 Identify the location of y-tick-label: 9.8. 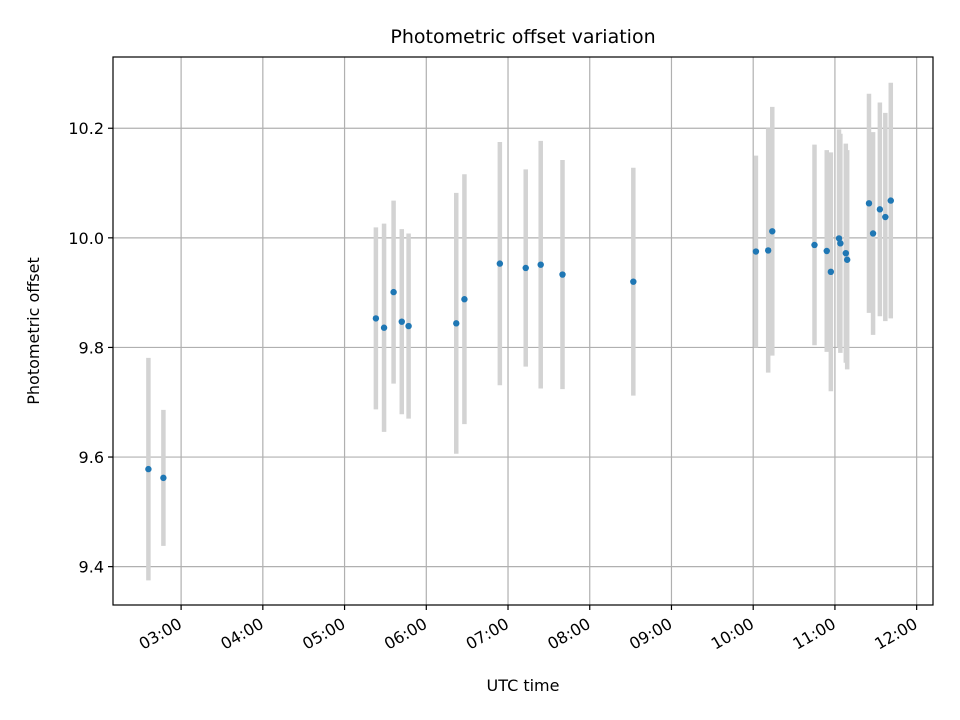
(91, 347).